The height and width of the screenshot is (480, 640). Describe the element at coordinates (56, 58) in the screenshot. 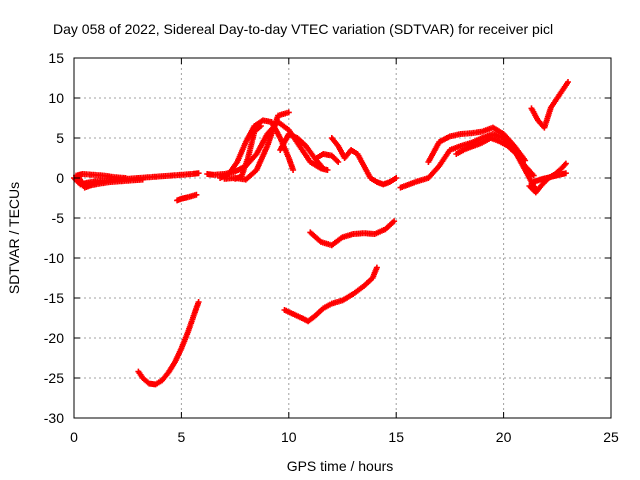

I see `y-tick-label: 15` at that location.